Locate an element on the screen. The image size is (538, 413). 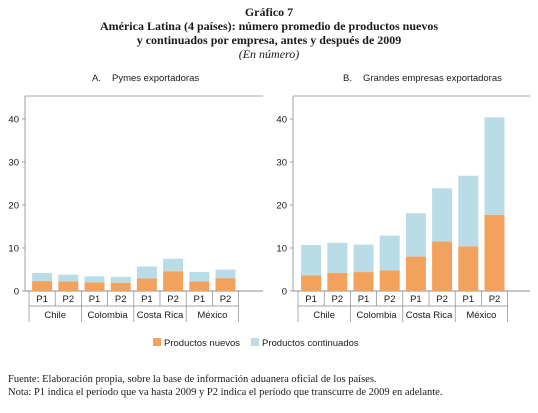
legend-label-continuados: Productos continuados is located at coordinates (310, 343).